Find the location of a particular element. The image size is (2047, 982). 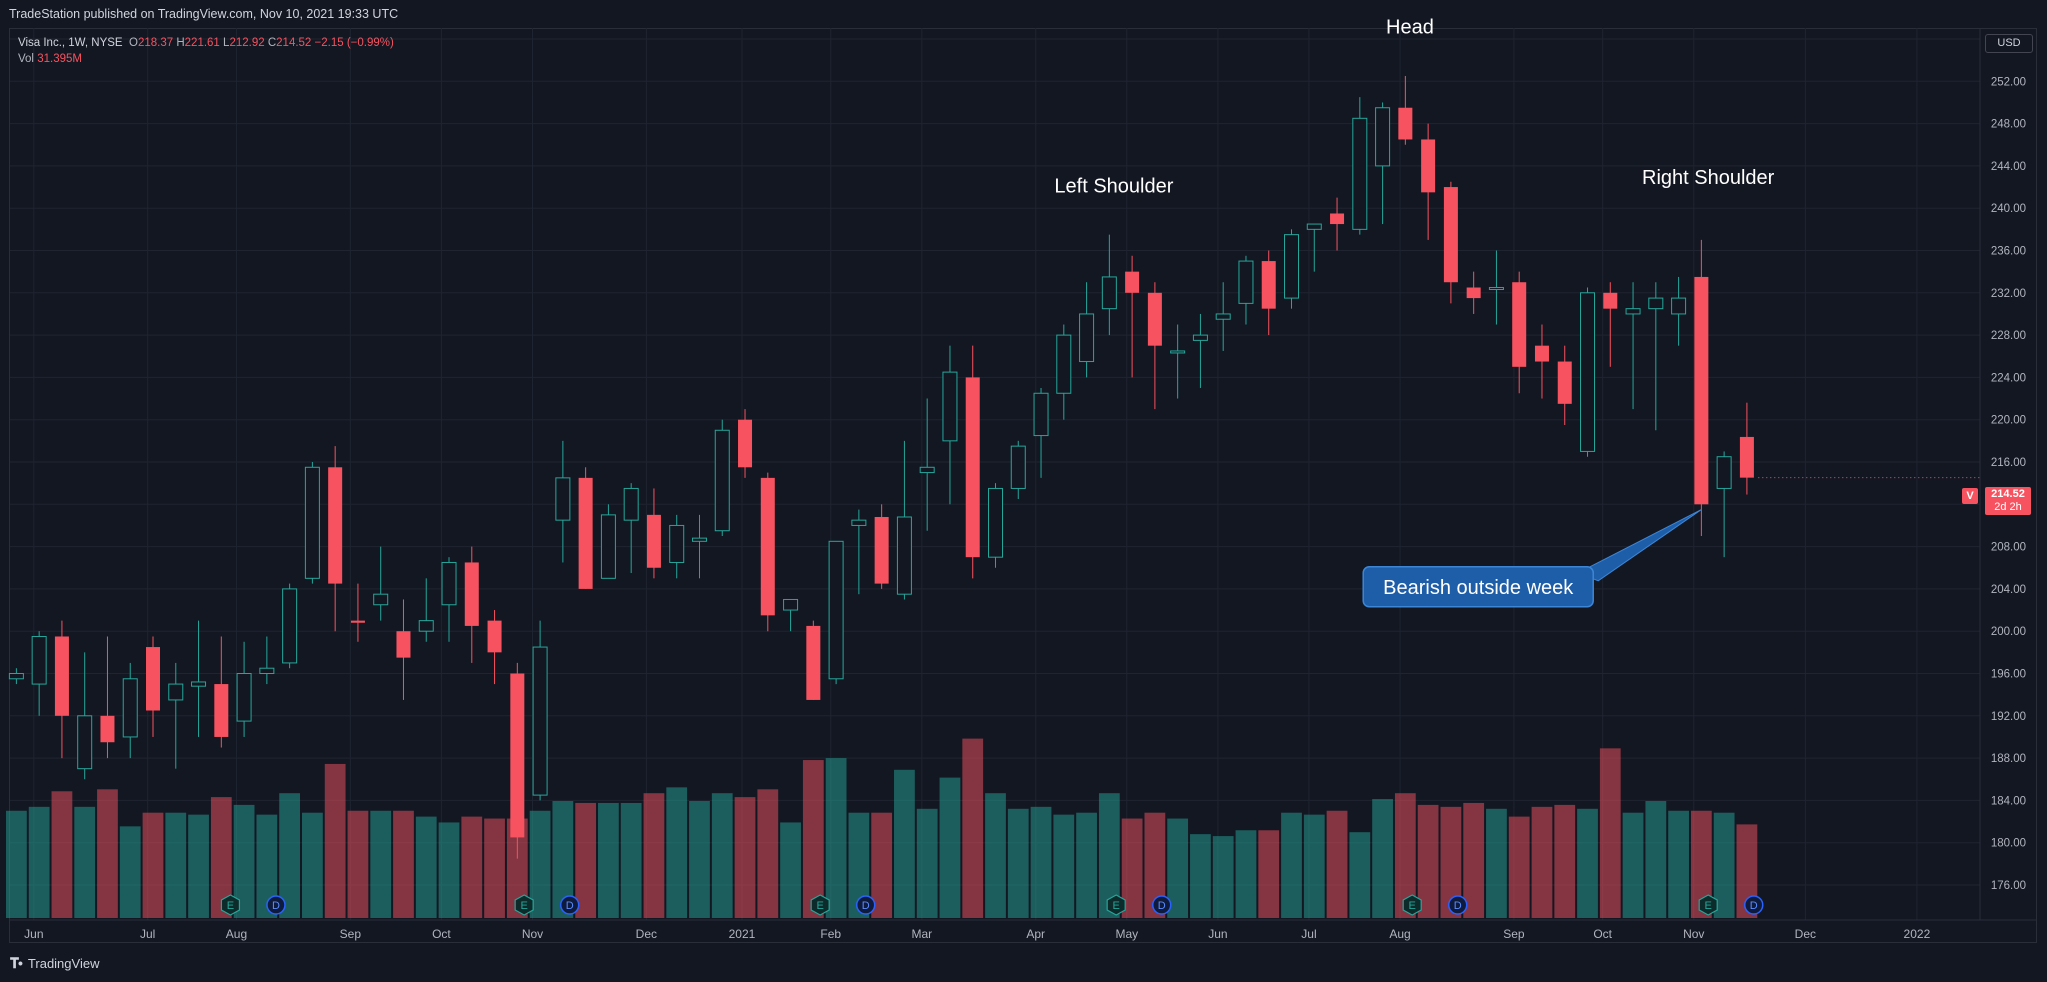

time-tick-label: May is located at coordinates (1126, 934).